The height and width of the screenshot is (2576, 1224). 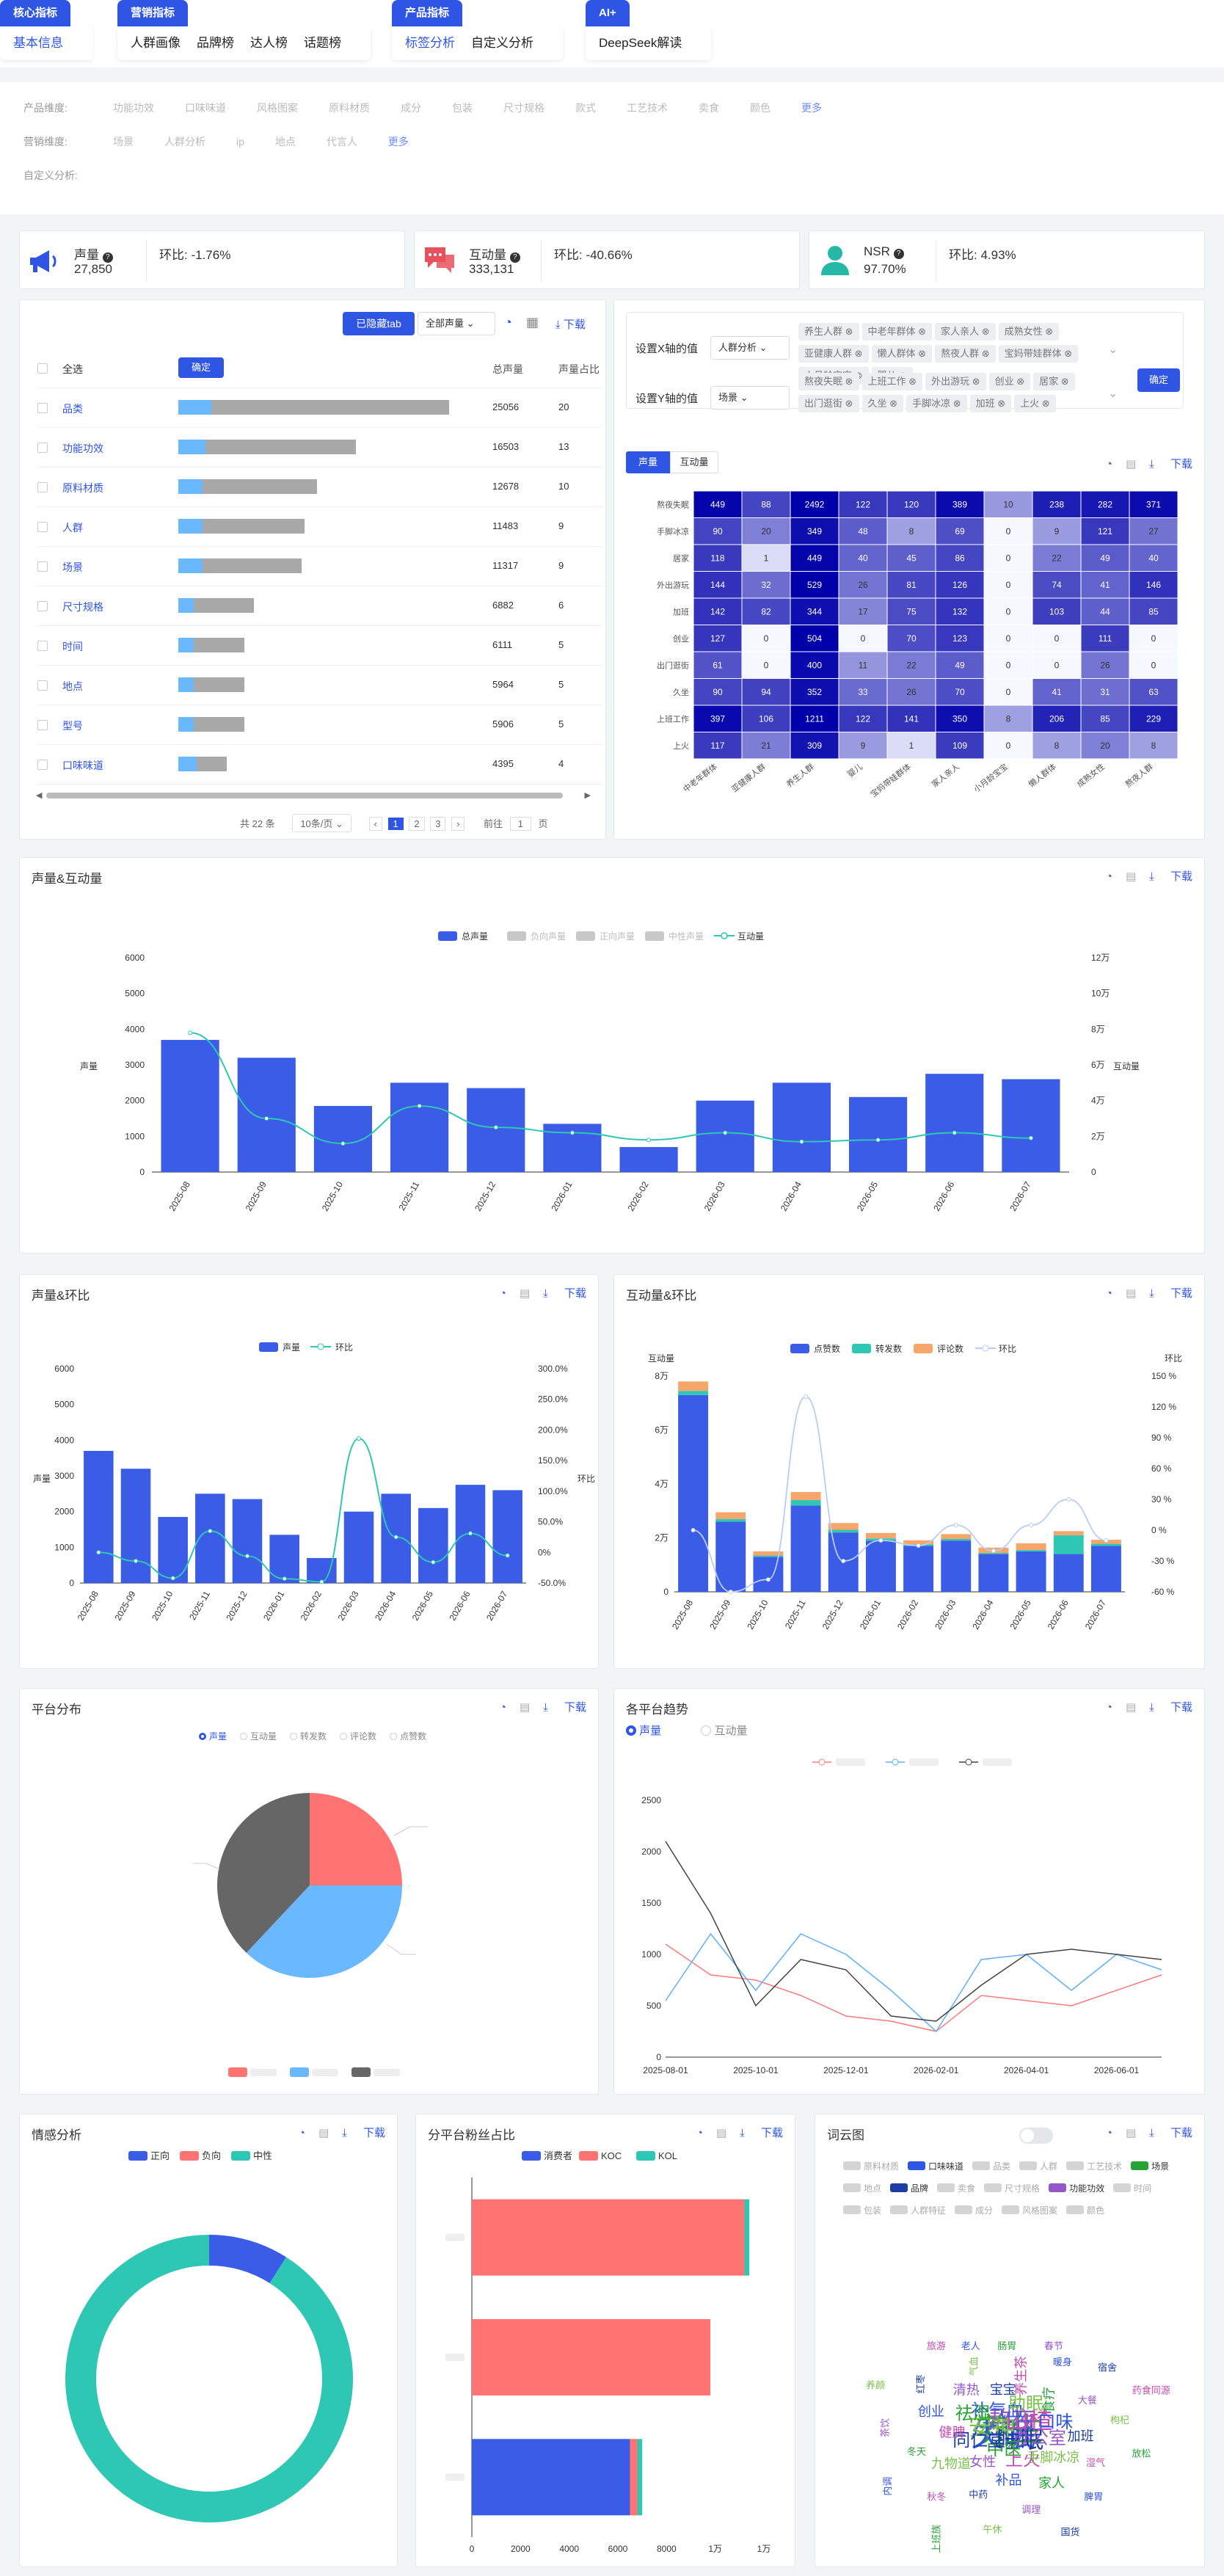 What do you see at coordinates (974, 2211) in the screenshot?
I see `wordcloud-legend-item: 成分` at bounding box center [974, 2211].